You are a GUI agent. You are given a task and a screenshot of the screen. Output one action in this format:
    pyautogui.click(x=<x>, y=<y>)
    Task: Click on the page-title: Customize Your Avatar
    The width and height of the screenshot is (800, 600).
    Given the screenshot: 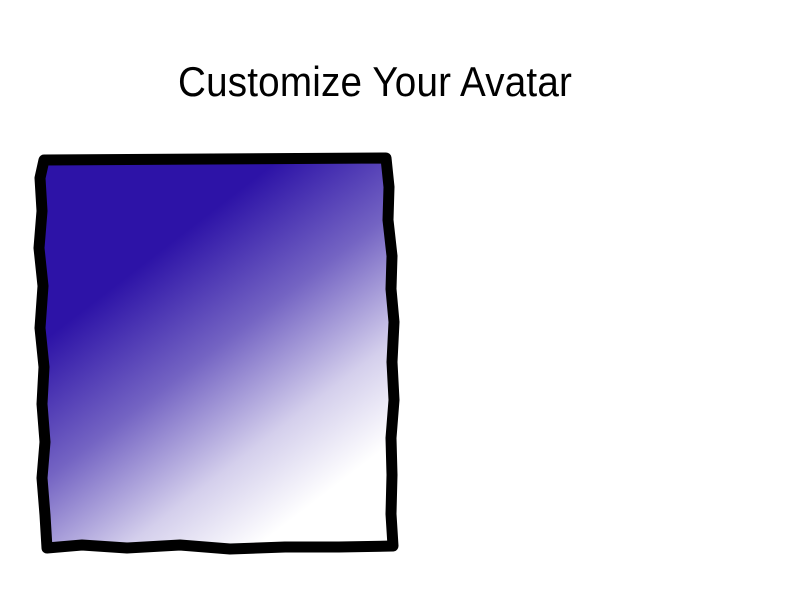 What is the action you would take?
    pyautogui.click(x=375, y=81)
    